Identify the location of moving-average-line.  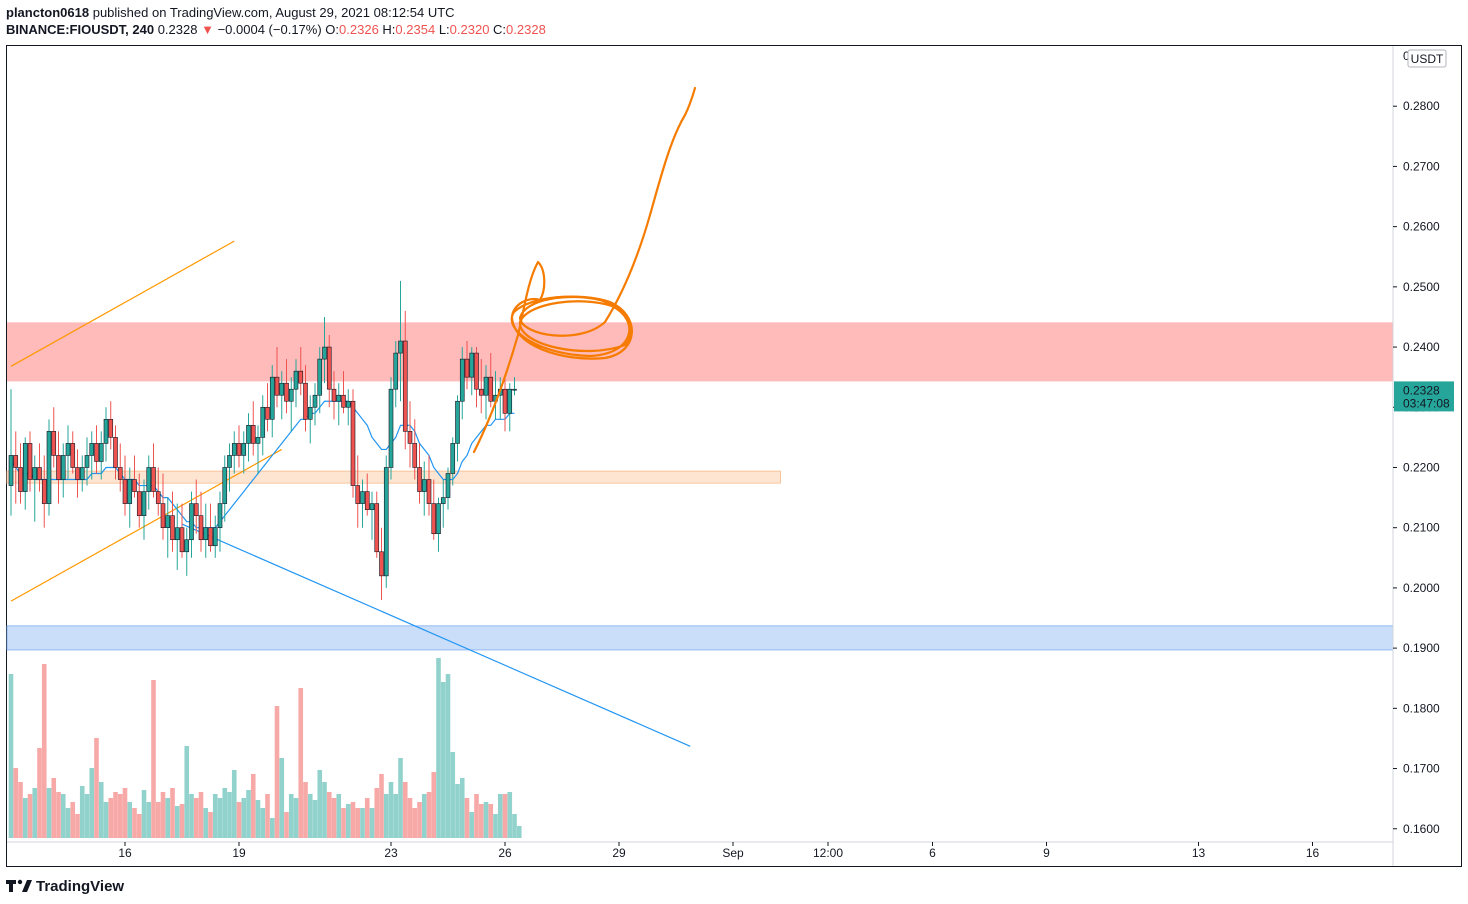
(262, 464).